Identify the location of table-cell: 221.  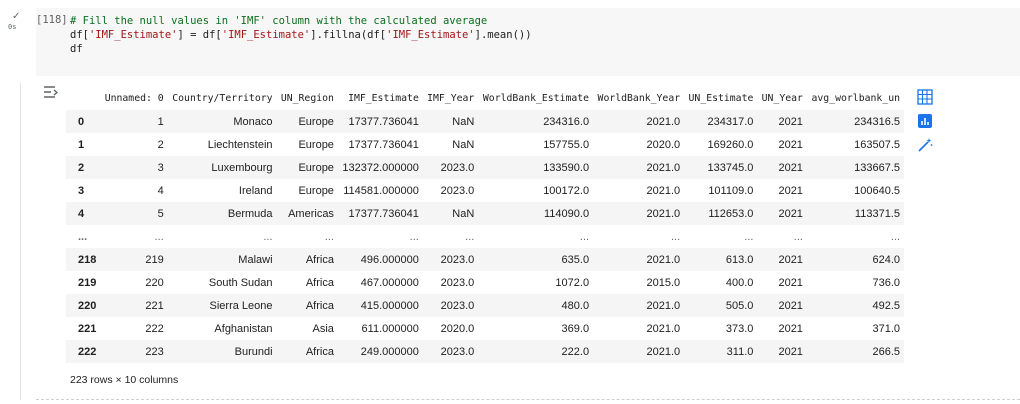
(154, 305).